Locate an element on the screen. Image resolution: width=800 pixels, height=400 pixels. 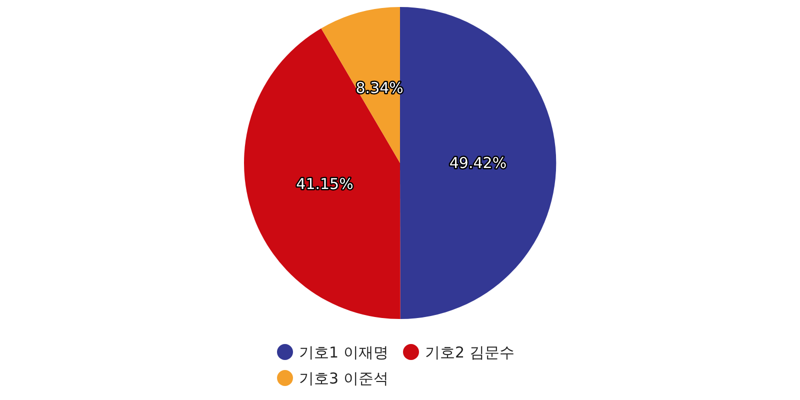
legend-label: 기호3 이준석 is located at coordinates (343, 378).